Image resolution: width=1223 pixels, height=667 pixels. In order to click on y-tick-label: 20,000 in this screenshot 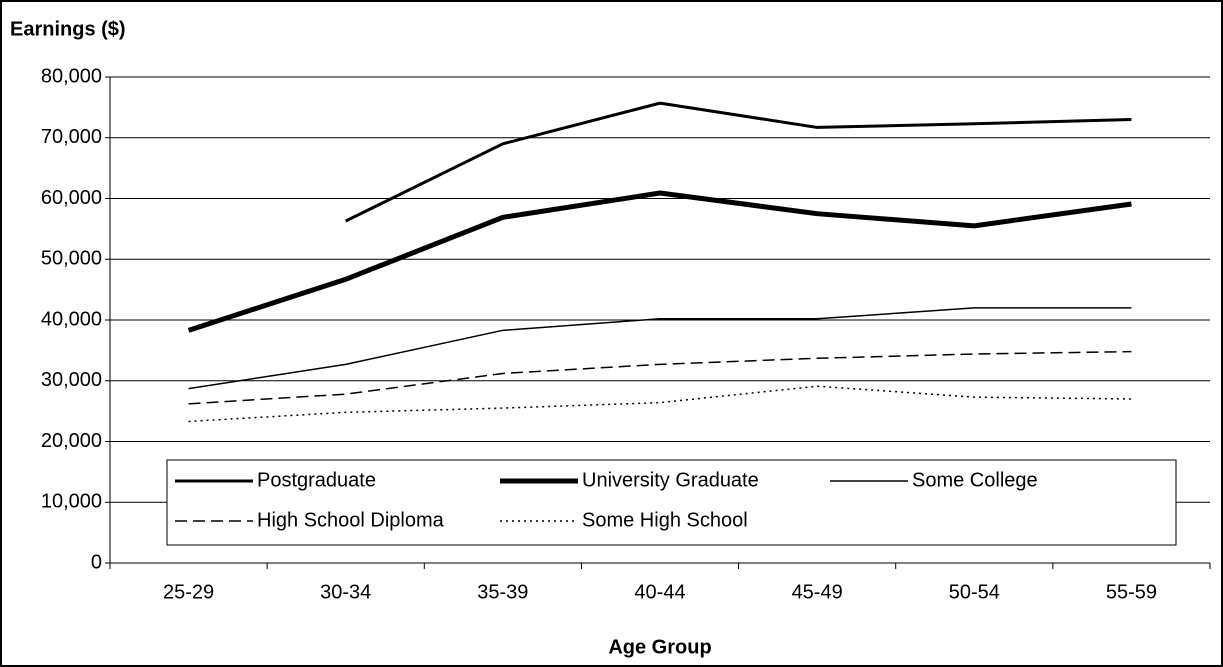, I will do `click(71, 441)`.